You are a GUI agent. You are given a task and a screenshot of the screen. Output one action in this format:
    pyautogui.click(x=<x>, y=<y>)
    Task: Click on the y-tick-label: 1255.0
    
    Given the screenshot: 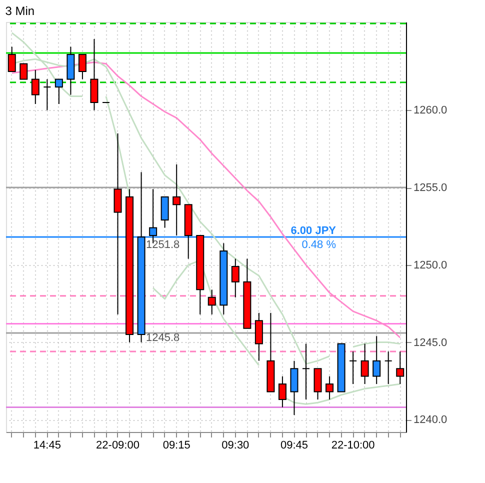 What is the action you would take?
    pyautogui.click(x=431, y=188)
    